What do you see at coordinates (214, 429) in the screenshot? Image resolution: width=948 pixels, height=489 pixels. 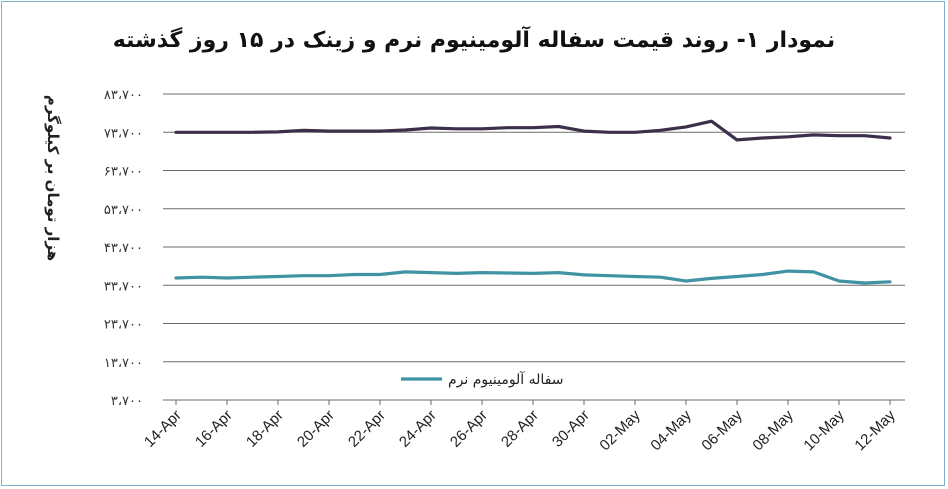 I see `x-tick-label: 16-Apr` at bounding box center [214, 429].